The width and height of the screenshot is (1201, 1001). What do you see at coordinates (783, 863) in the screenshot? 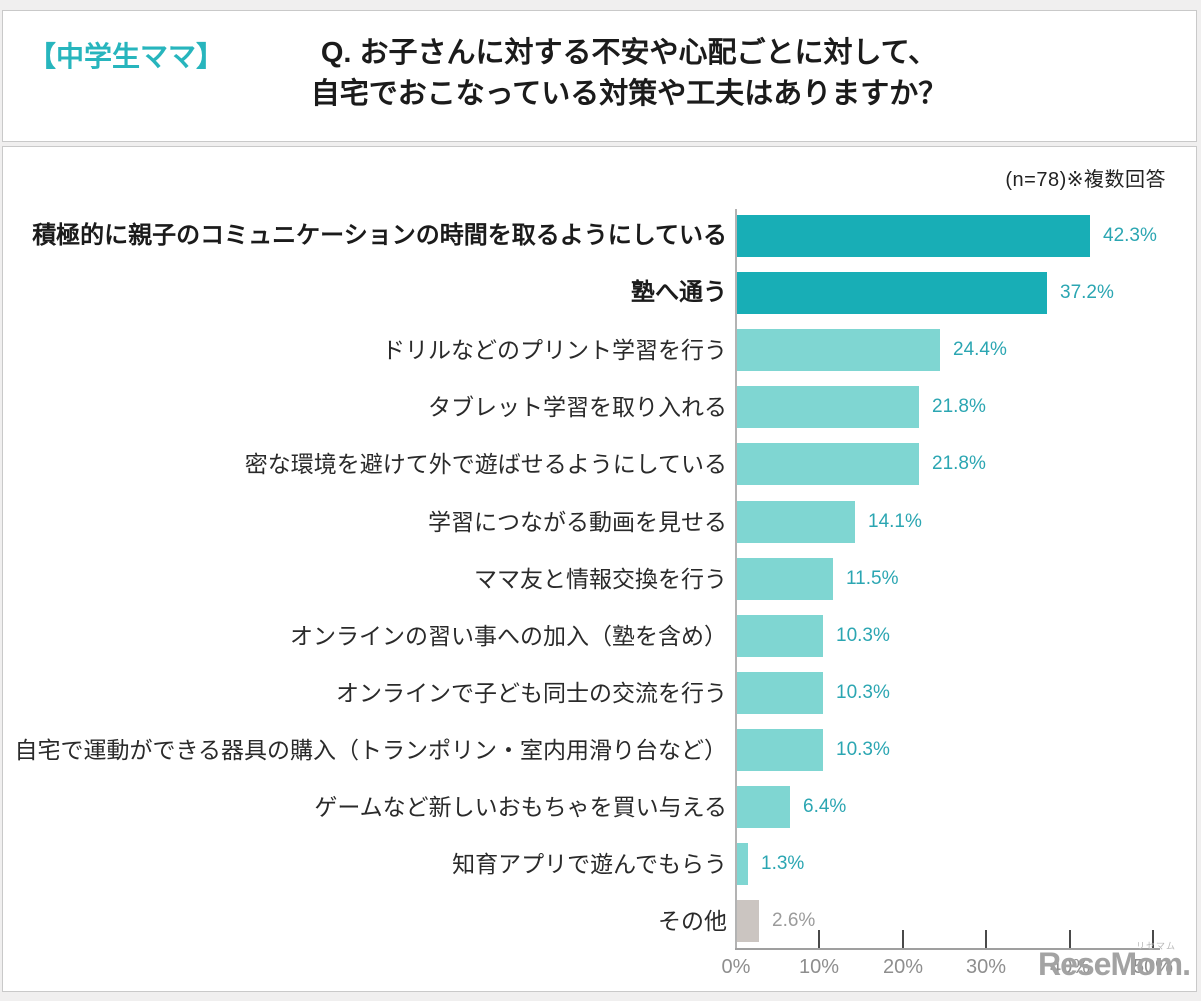
I see `value-label: 1.3%` at bounding box center [783, 863].